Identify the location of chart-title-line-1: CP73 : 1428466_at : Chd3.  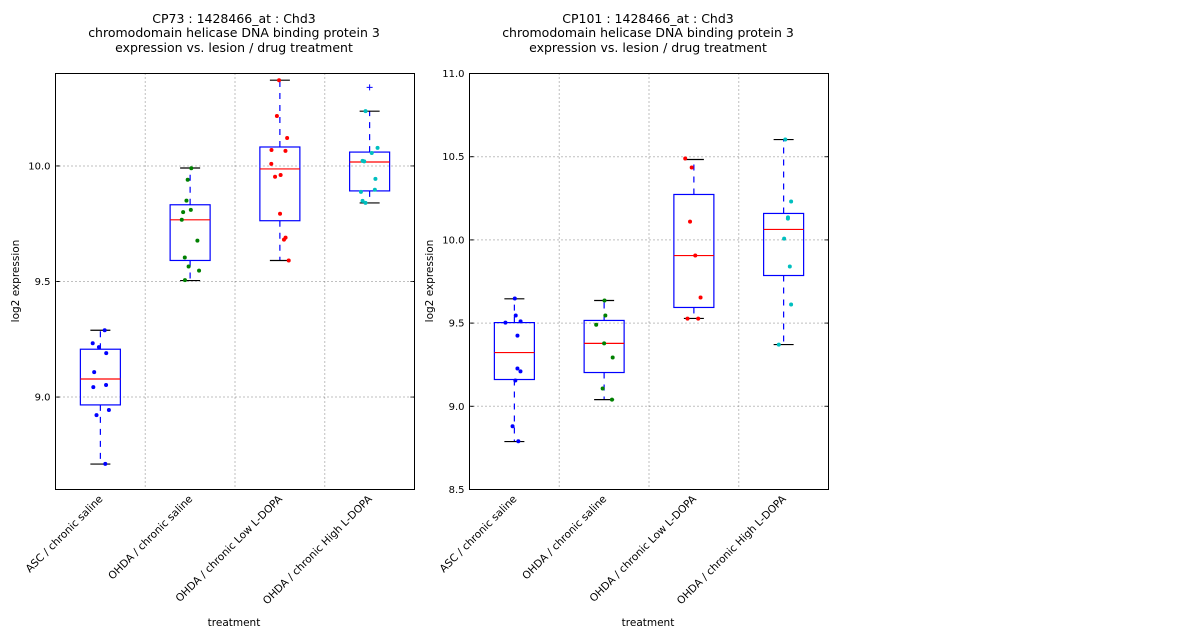
(234, 18).